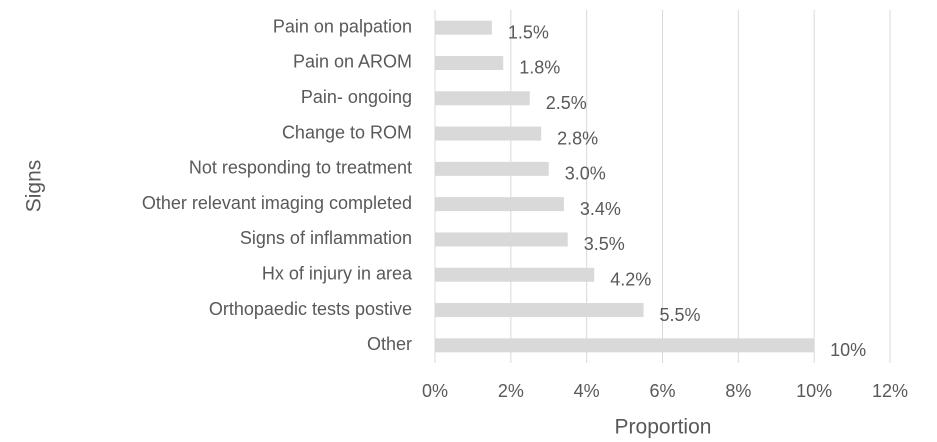 The width and height of the screenshot is (937, 442). What do you see at coordinates (890, 391) in the screenshot?
I see `x-tick-label: 12%` at bounding box center [890, 391].